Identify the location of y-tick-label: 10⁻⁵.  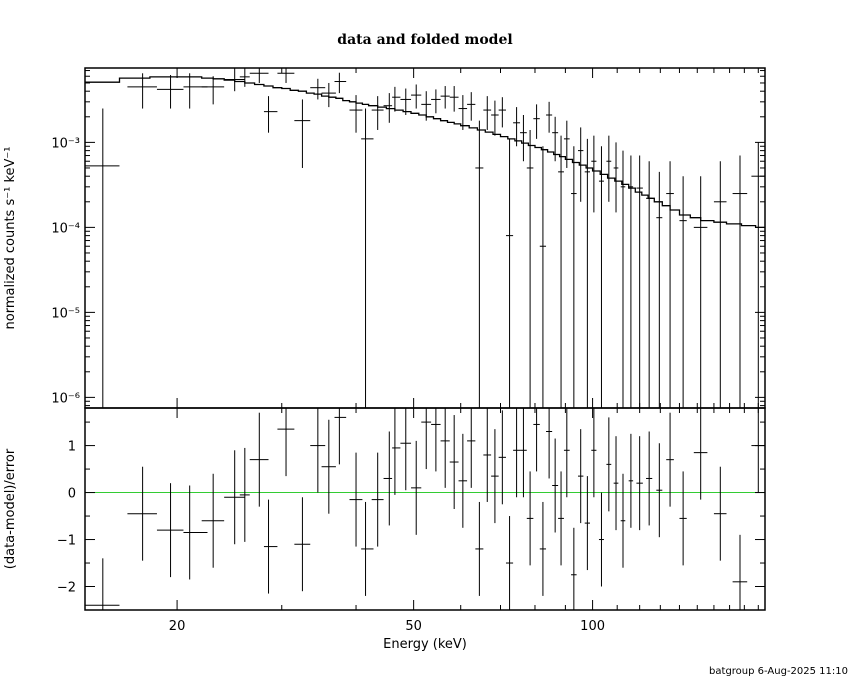
(65, 313).